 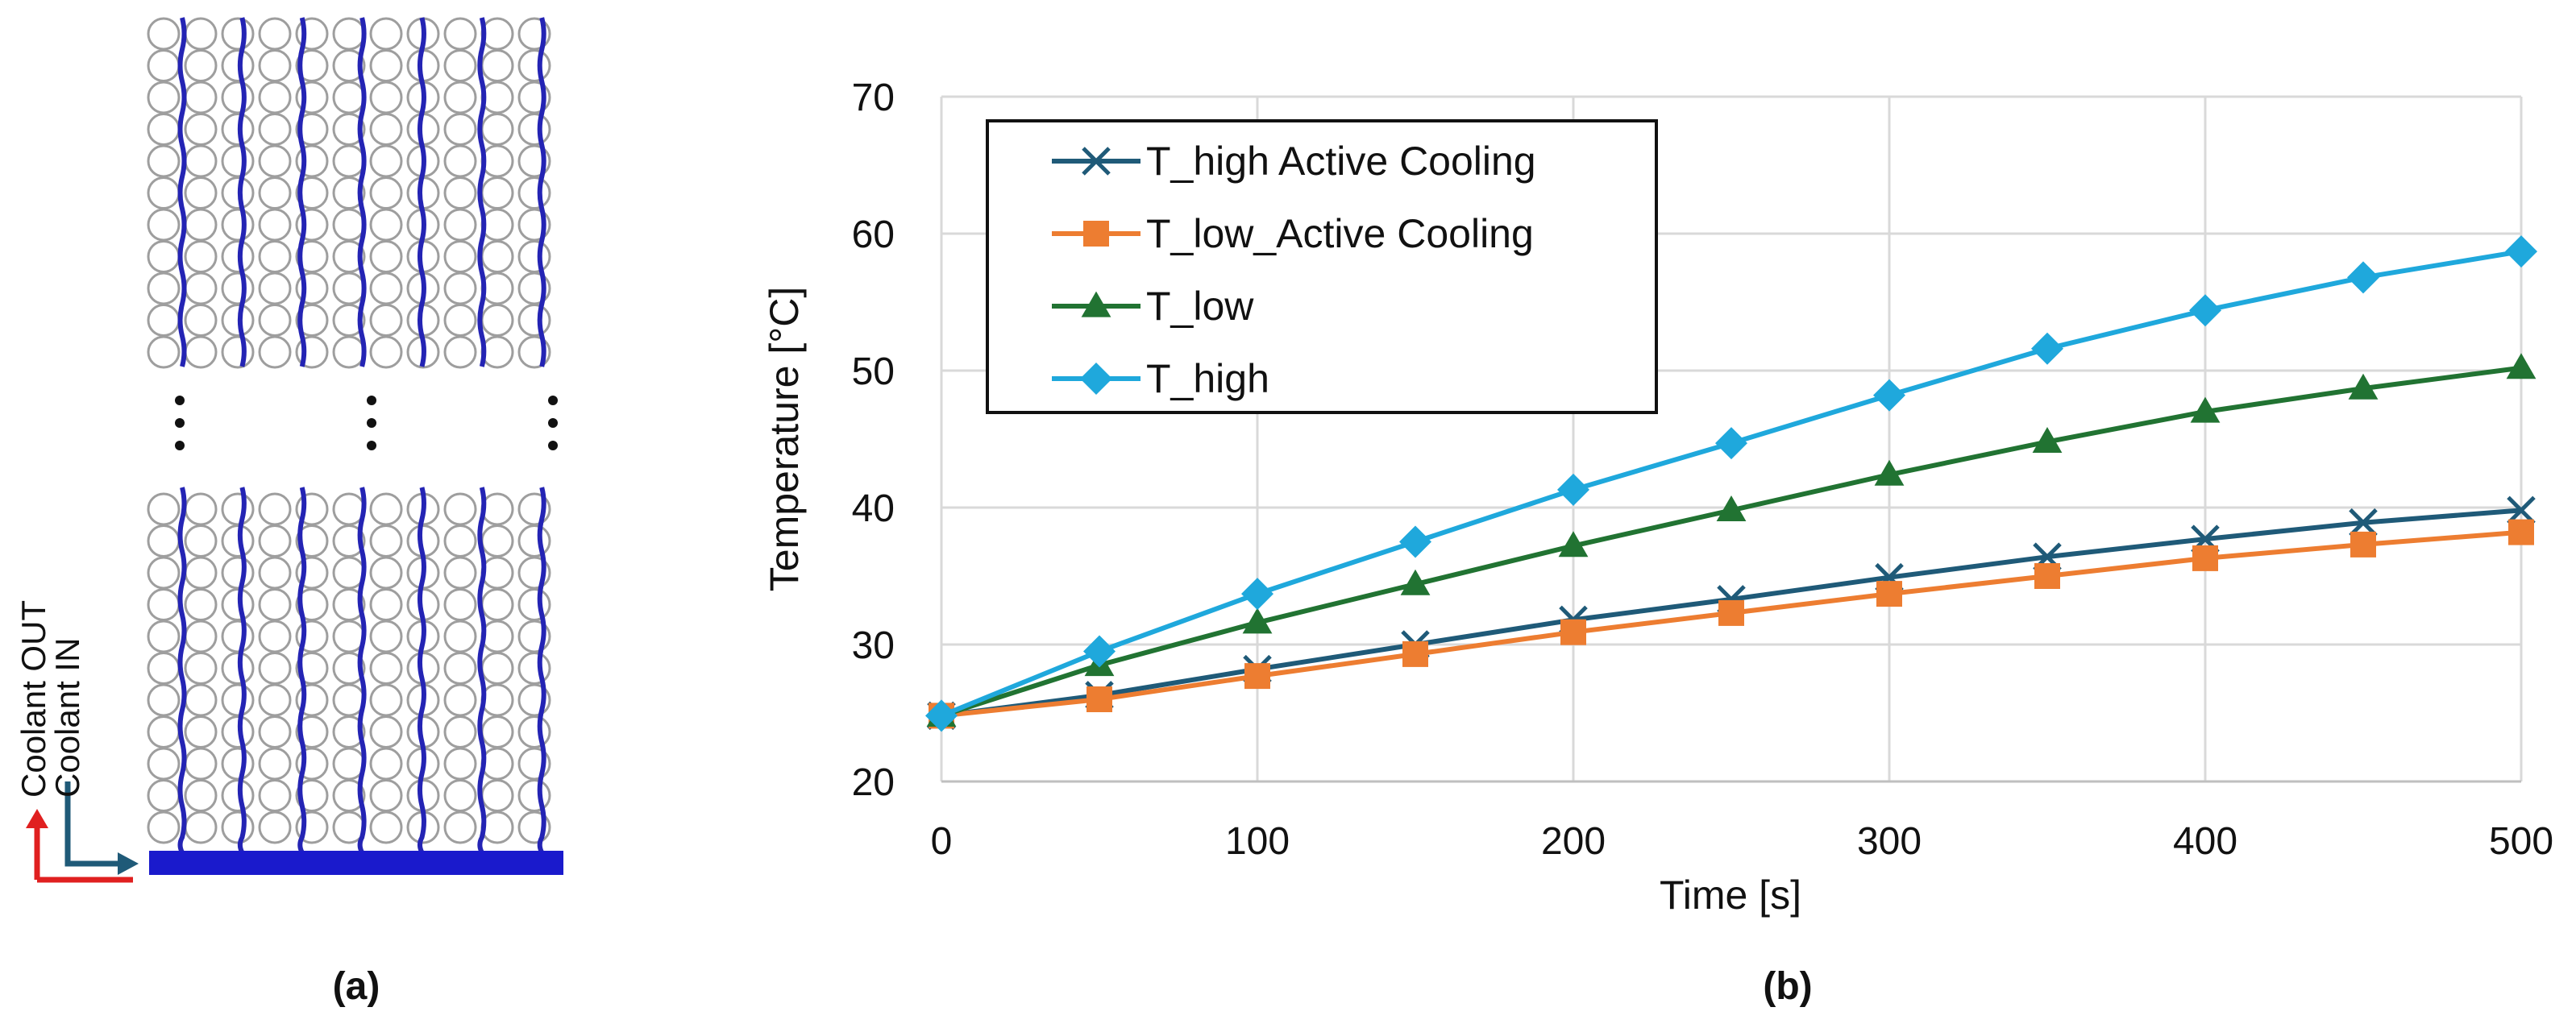 What do you see at coordinates (1573, 841) in the screenshot?
I see `x-tick-label: 200` at bounding box center [1573, 841].